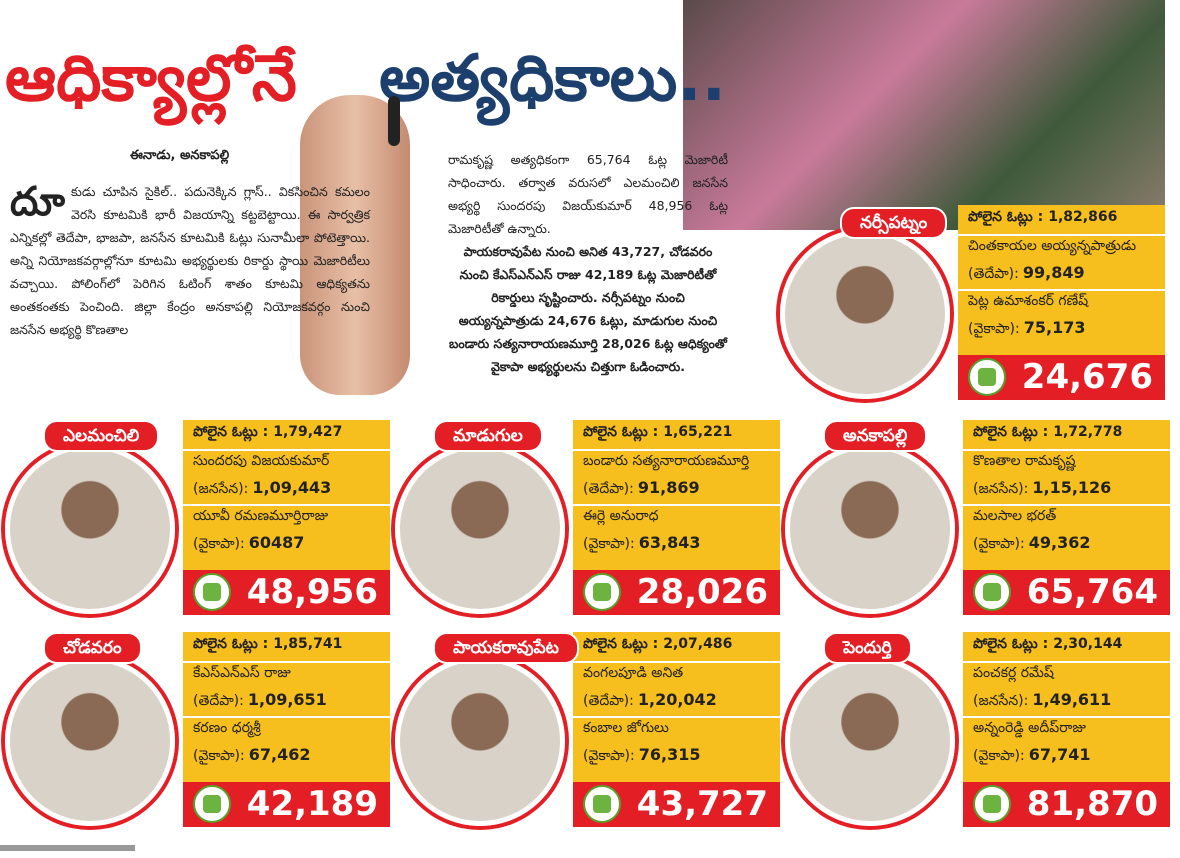 The width and height of the screenshot is (1180, 858). I want to click on polled-votes: 1,85,741, so click(308, 644).